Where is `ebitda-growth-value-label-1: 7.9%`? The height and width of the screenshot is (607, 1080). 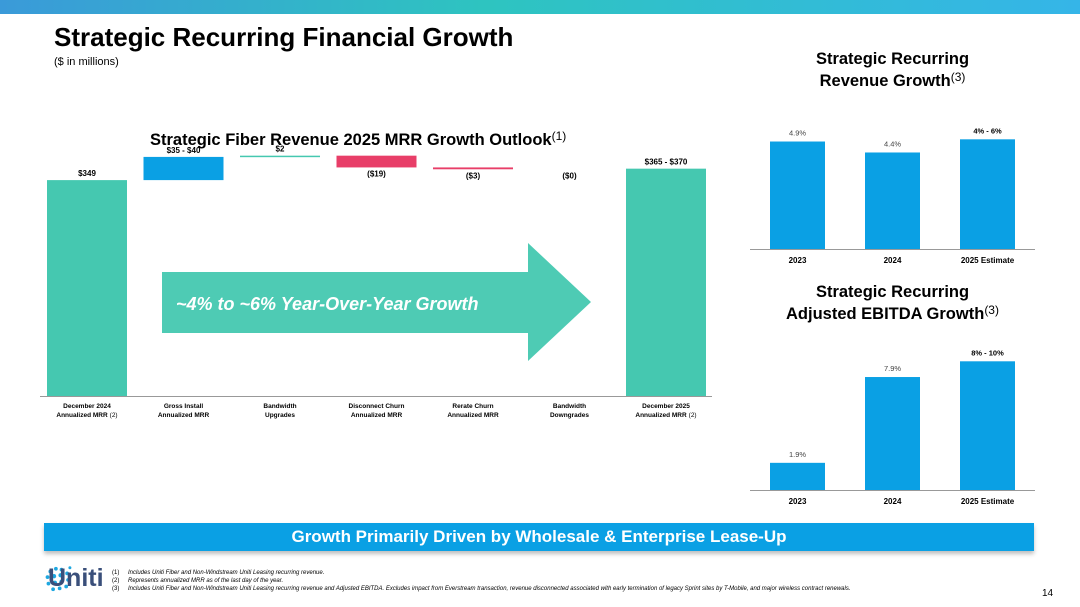 ebitda-growth-value-label-1: 7.9% is located at coordinates (892, 368).